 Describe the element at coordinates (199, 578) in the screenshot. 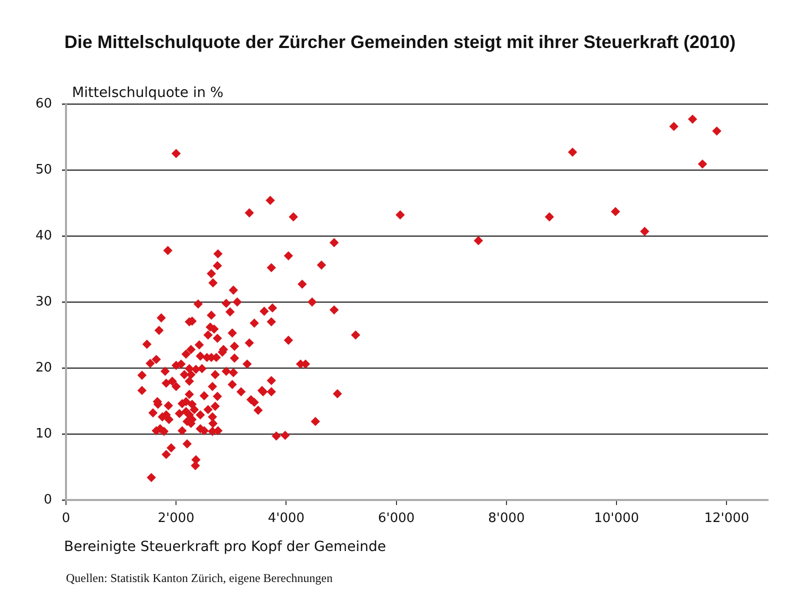

I see `source-note: Quellen: Statistik Kanton Zürich, eigene Berechnungen` at that location.